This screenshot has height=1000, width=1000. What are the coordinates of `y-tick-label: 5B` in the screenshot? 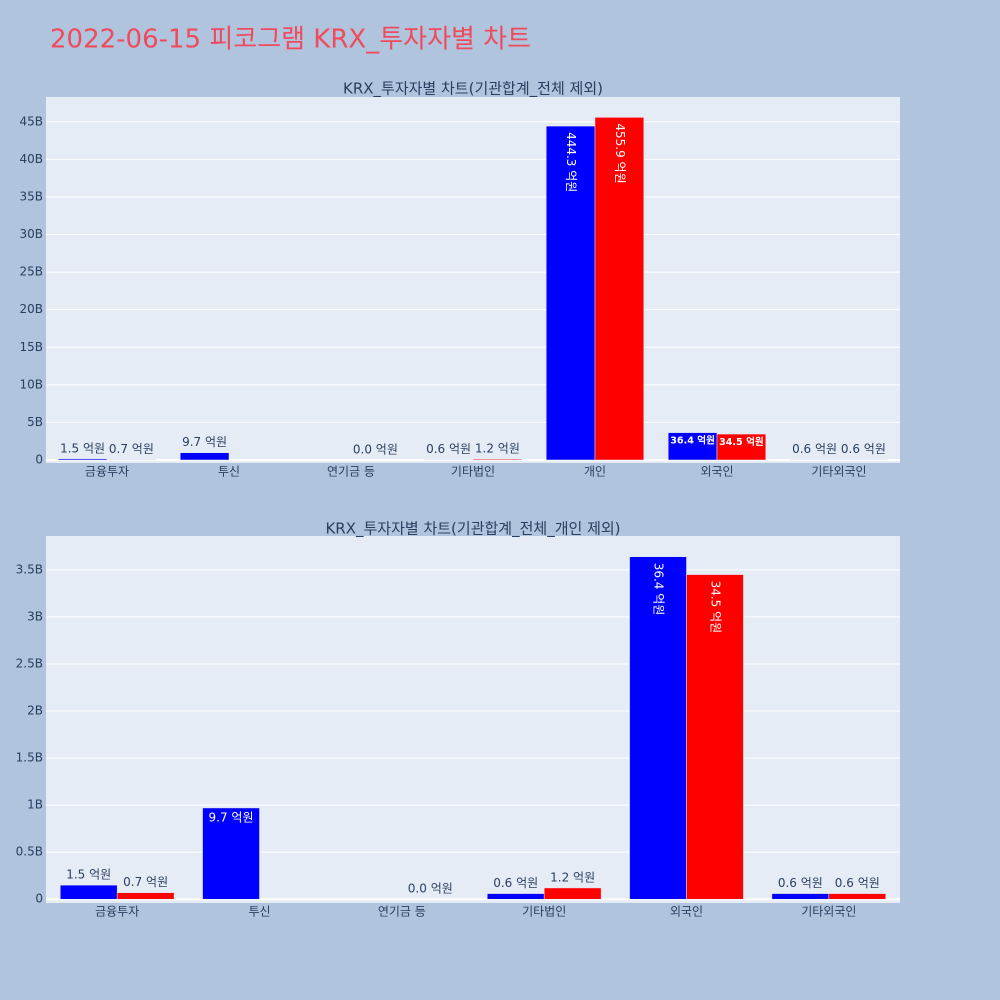 It's located at (35, 422).